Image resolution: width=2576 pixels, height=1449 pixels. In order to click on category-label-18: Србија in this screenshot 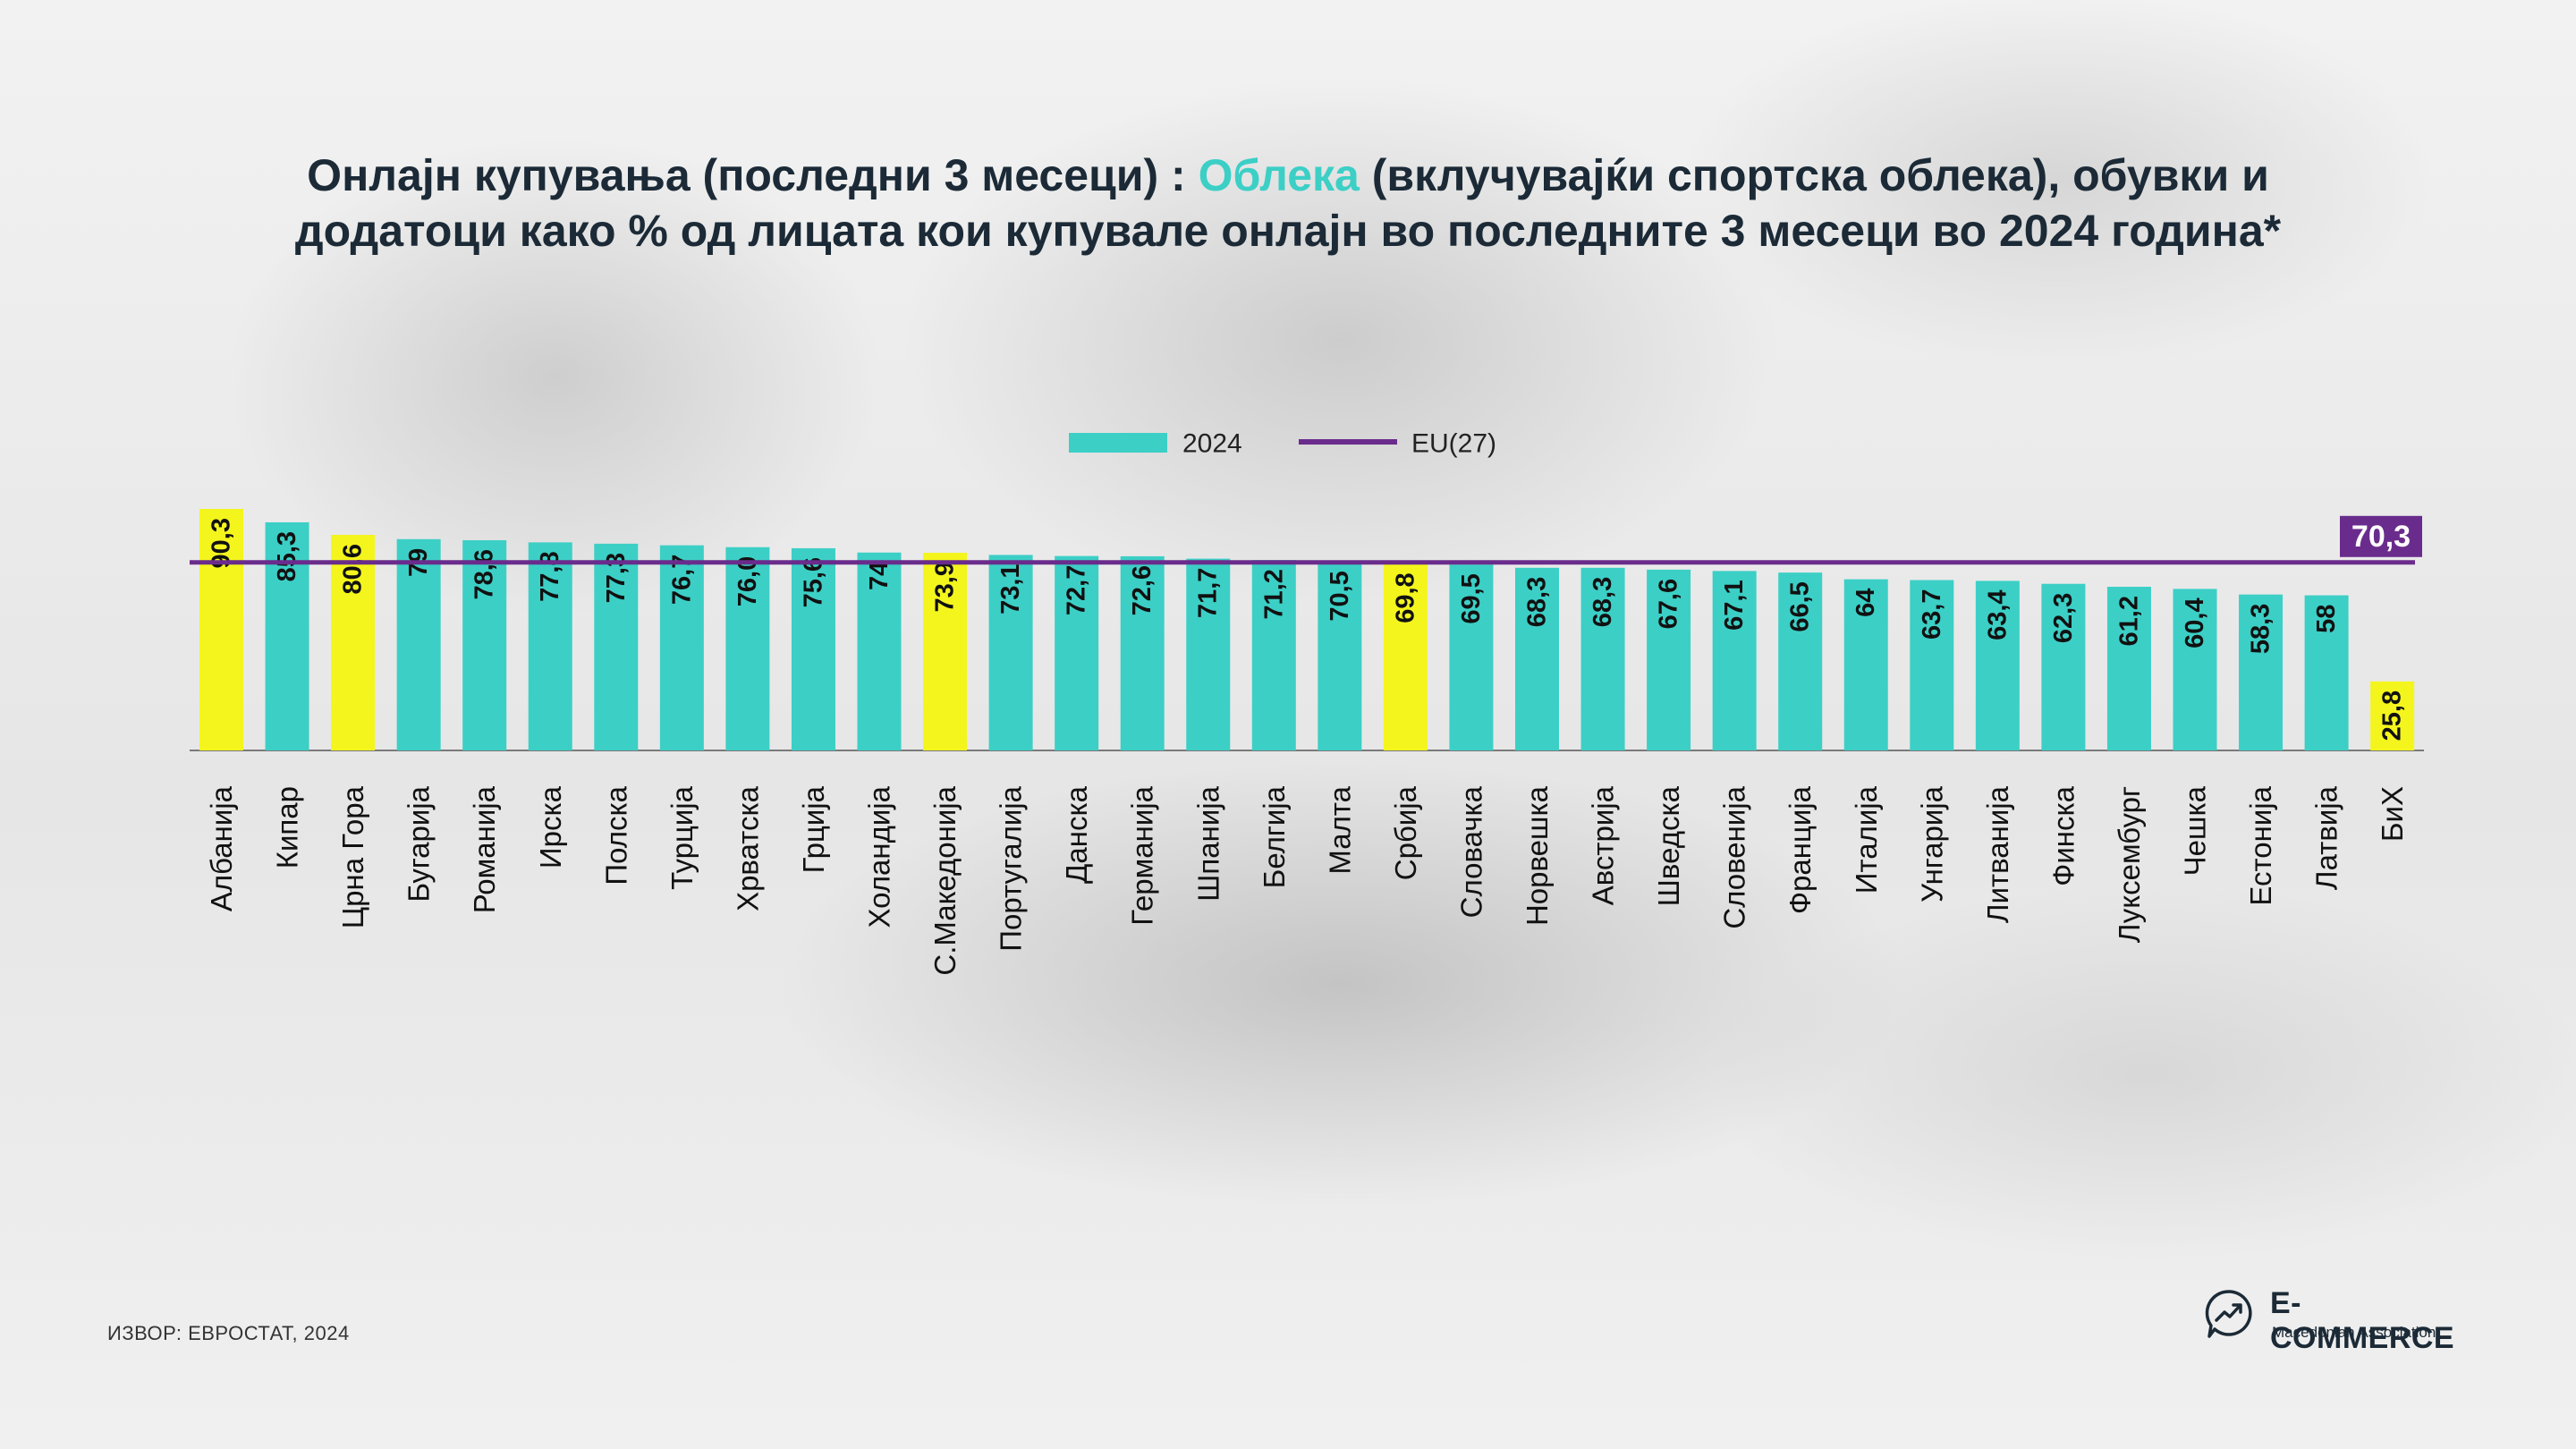, I will do `click(1405, 832)`.